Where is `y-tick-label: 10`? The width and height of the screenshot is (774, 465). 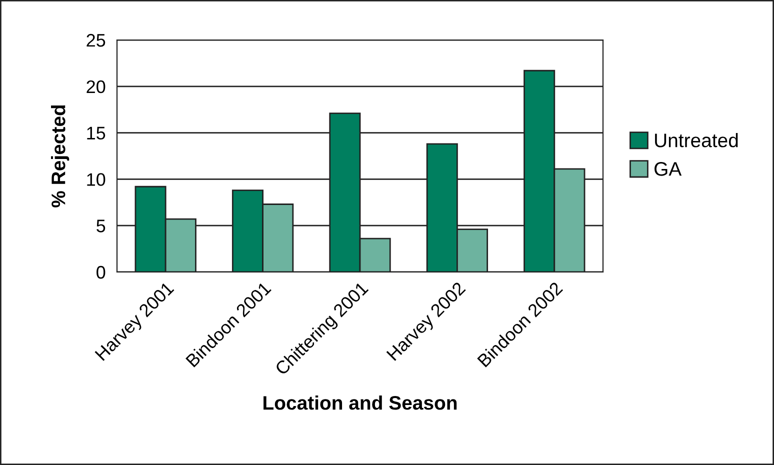
y-tick-label: 10 is located at coordinates (96, 179).